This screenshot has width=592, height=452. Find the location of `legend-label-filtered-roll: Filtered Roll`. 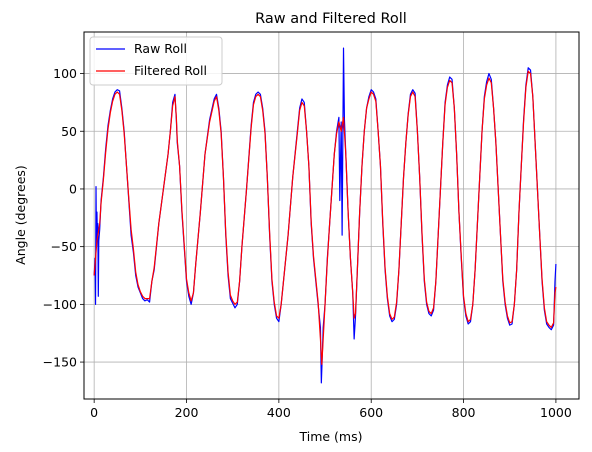

legend-label-filtered-roll: Filtered Roll is located at coordinates (170, 70).